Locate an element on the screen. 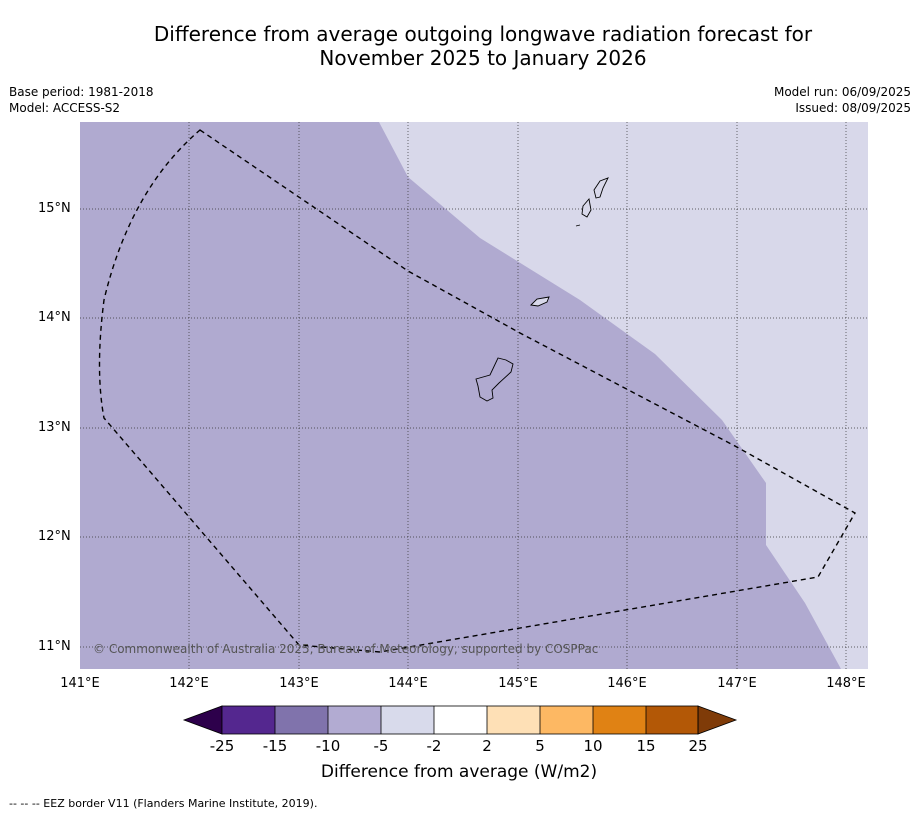  x-tick-141: 141°E is located at coordinates (80, 683).